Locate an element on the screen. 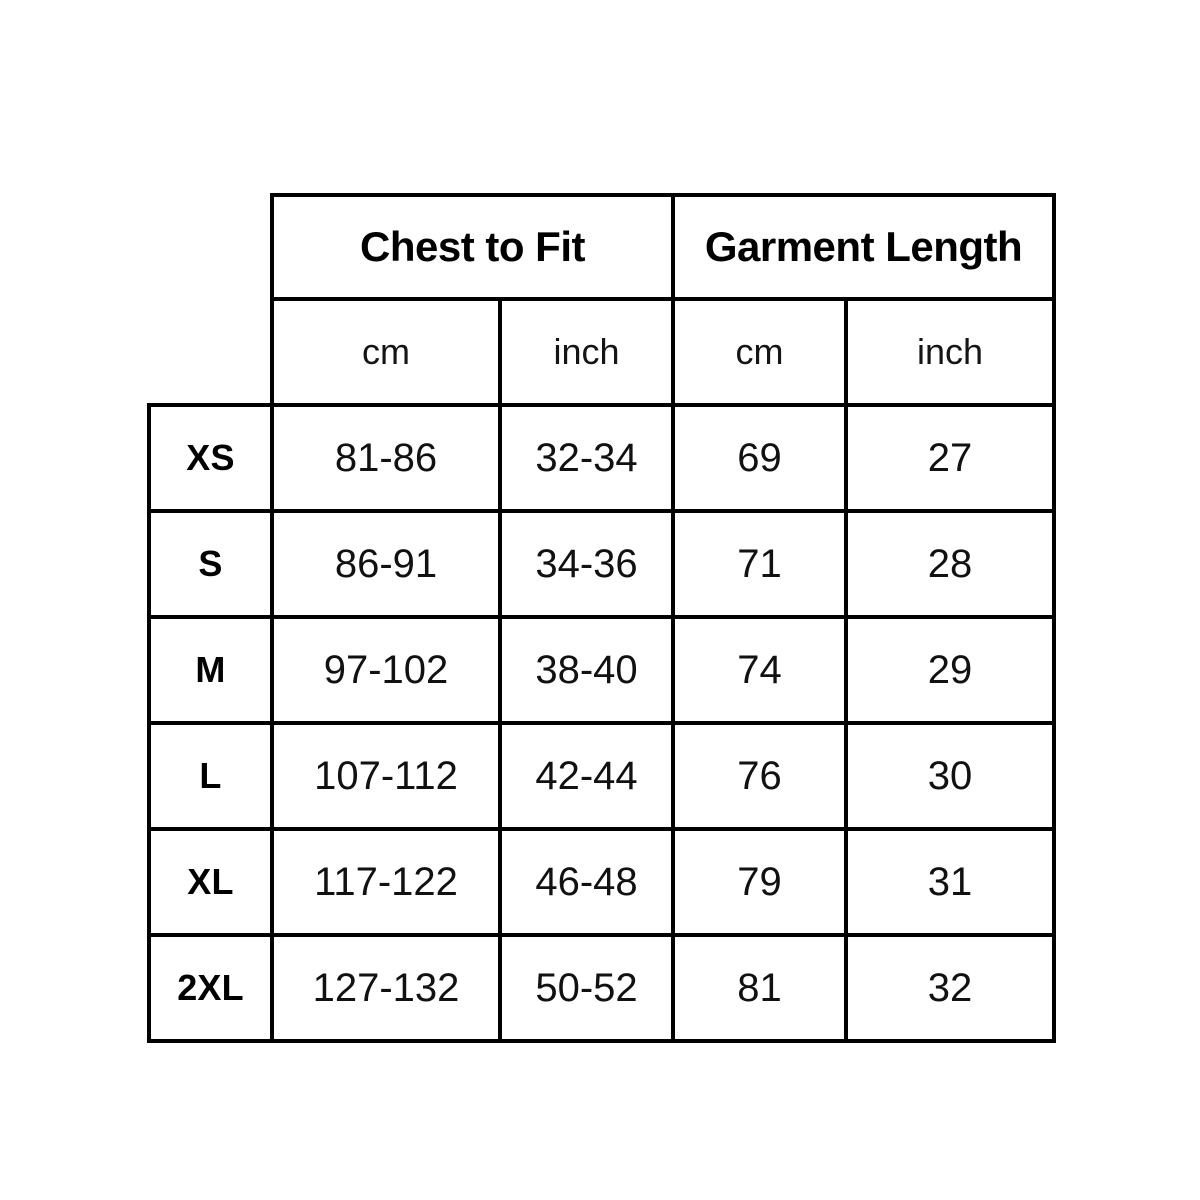  length-inch-value: 30 is located at coordinates (950, 776).